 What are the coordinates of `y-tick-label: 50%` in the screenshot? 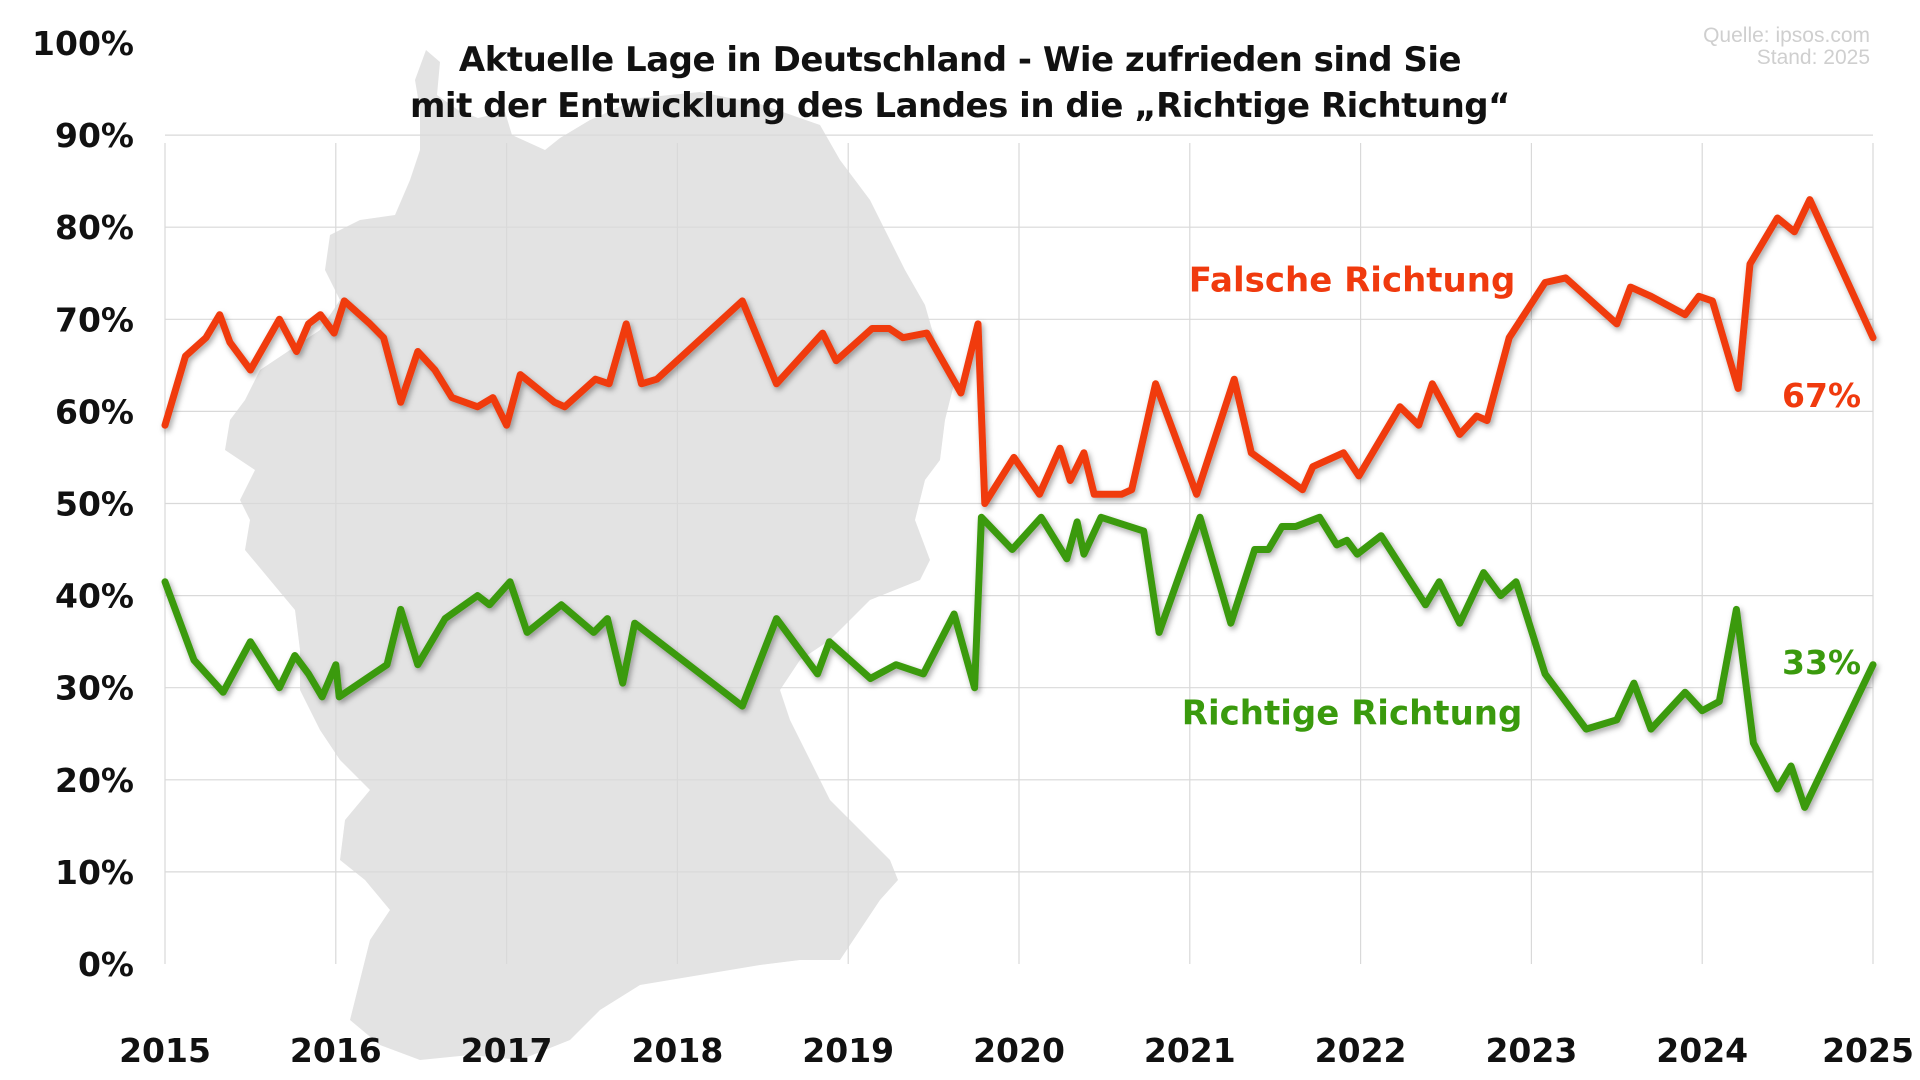 It's located at (94, 504).